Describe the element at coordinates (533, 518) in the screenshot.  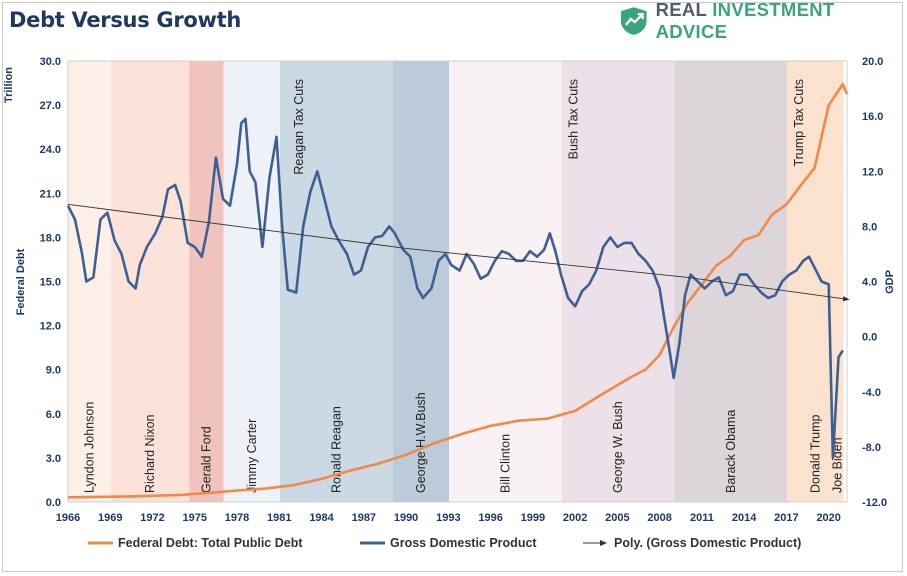
I see `x-axis-tick-label: 1999` at that location.